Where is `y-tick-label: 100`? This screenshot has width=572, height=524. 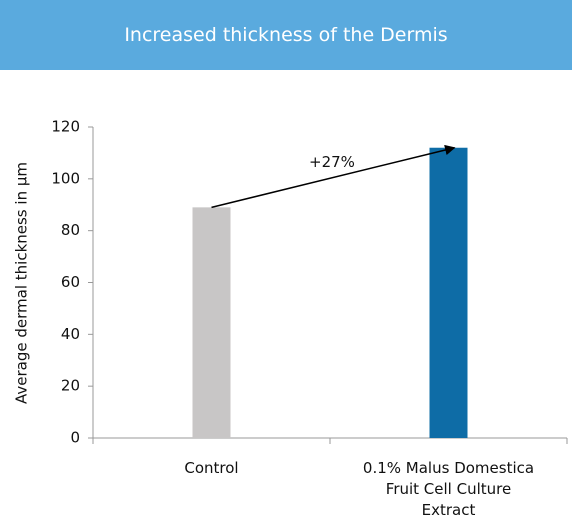
y-tick-label: 100 is located at coordinates (65, 178).